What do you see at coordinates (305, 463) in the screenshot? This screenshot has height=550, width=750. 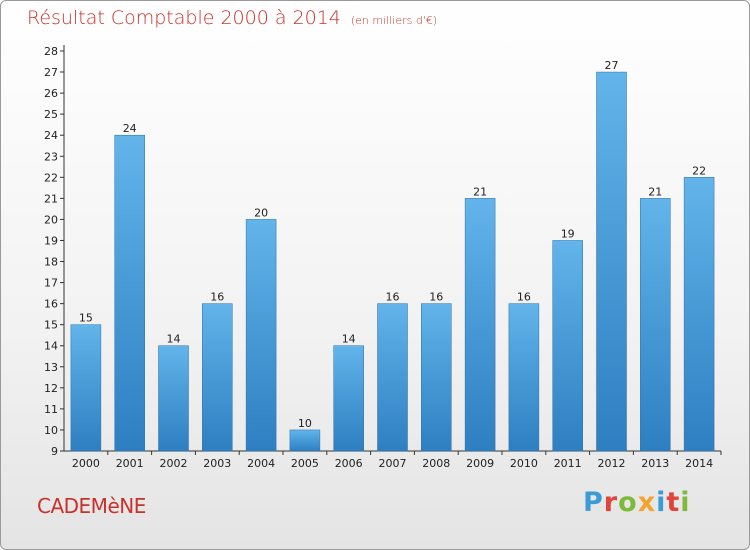 I see `x-tick-label: 2005` at bounding box center [305, 463].